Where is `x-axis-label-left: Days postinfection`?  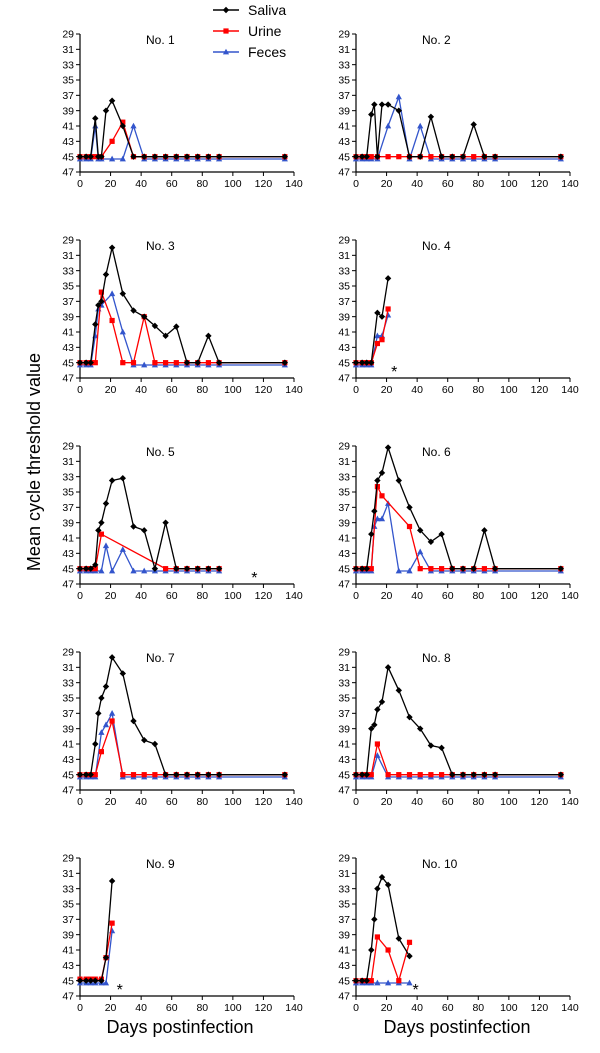 x-axis-label-left: Days postinfection is located at coordinates (179, 1027).